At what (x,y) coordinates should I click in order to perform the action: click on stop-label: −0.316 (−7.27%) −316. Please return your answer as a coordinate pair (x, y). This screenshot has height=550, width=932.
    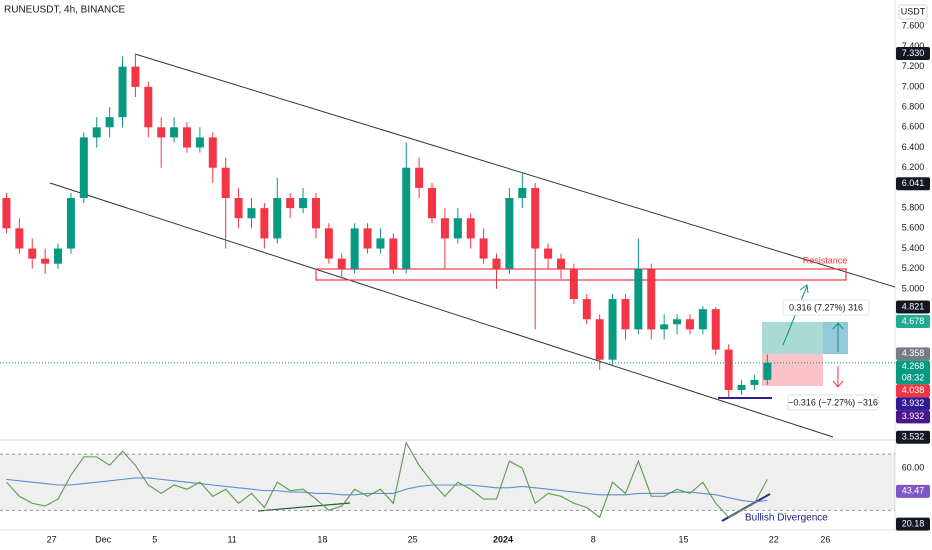
    Looking at the image, I should click on (833, 402).